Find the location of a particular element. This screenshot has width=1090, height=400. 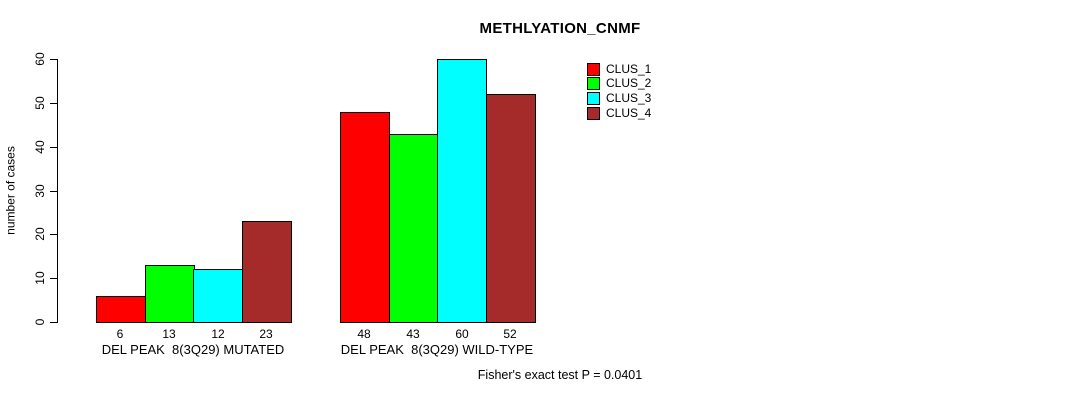

bar-clus_3-group2 is located at coordinates (462, 191).